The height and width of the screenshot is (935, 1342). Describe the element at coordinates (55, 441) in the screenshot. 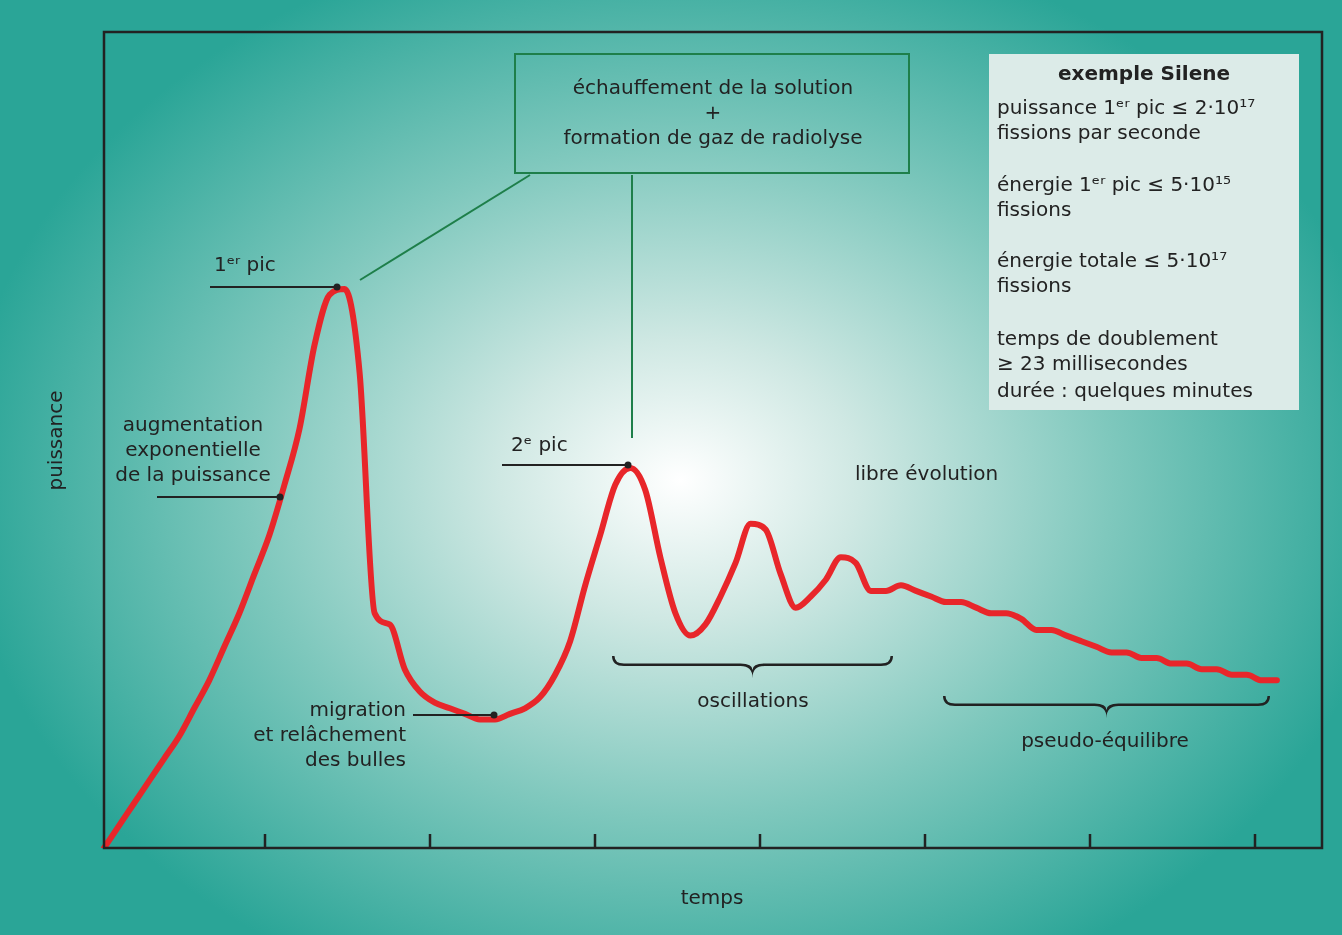

I see `y-axis-title: puissance` at that location.